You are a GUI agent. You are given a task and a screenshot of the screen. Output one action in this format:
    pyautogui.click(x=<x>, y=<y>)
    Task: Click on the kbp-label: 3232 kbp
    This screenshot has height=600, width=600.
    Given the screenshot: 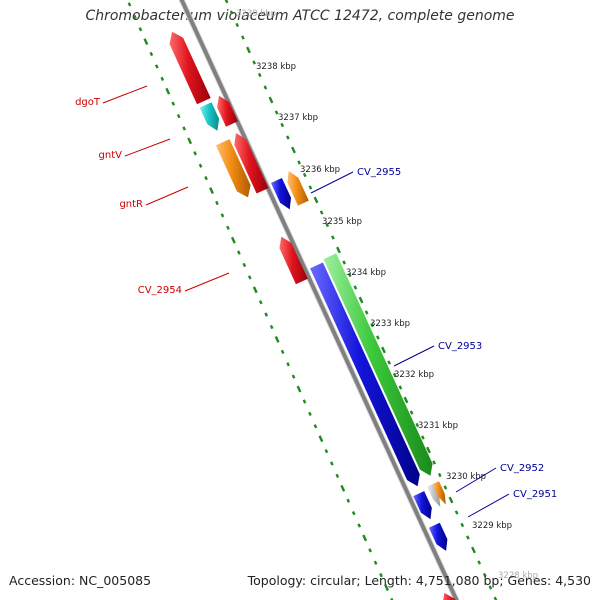 What is the action you would take?
    pyautogui.click(x=414, y=375)
    